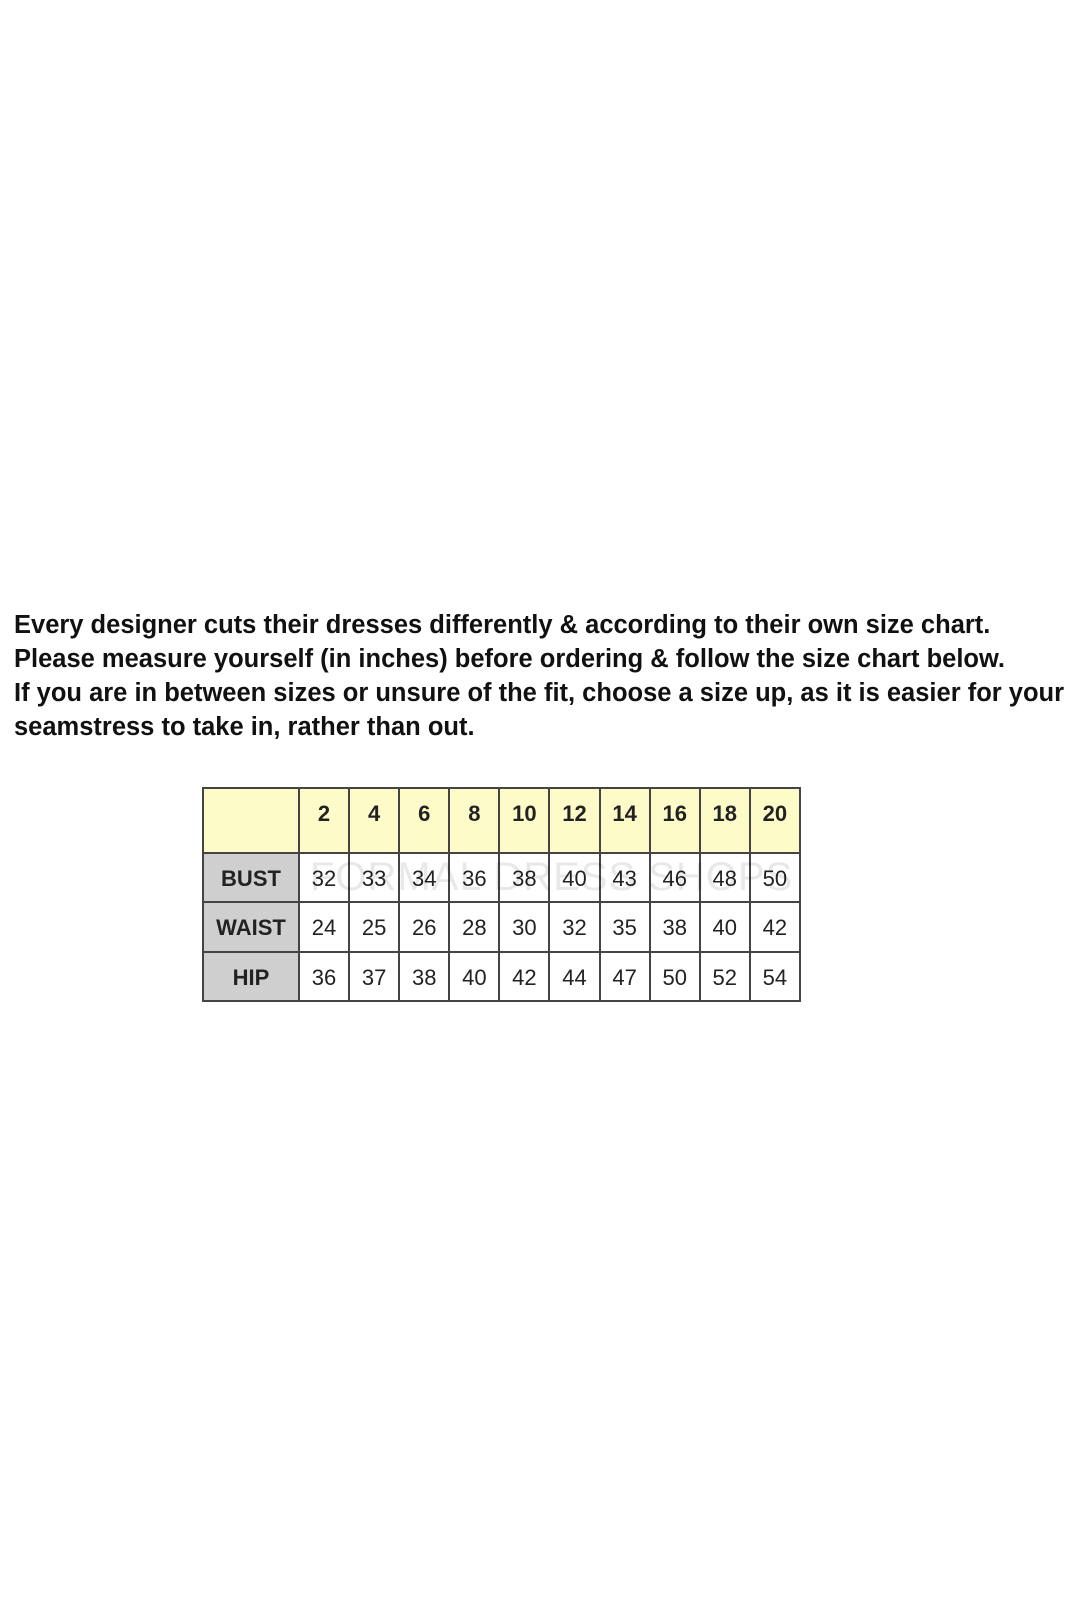  What do you see at coordinates (474, 820) in the screenshot?
I see `size-header-cell: 8` at bounding box center [474, 820].